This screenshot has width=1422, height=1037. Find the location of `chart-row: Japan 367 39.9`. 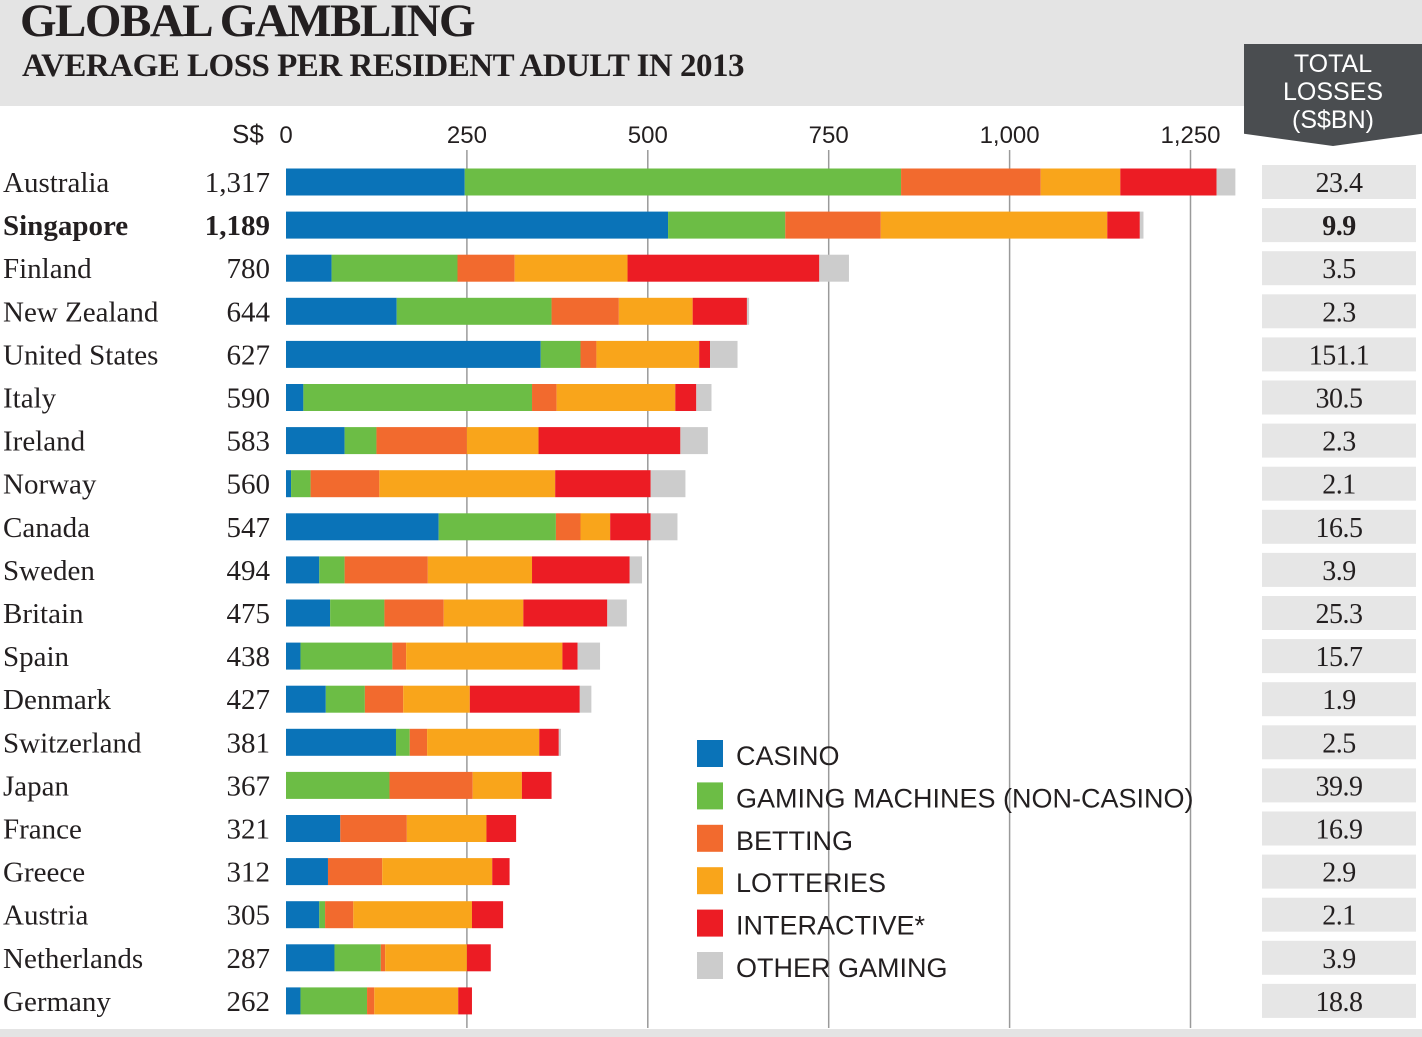

chart-row: Japan 367 39.9 is located at coordinates (709, 785).